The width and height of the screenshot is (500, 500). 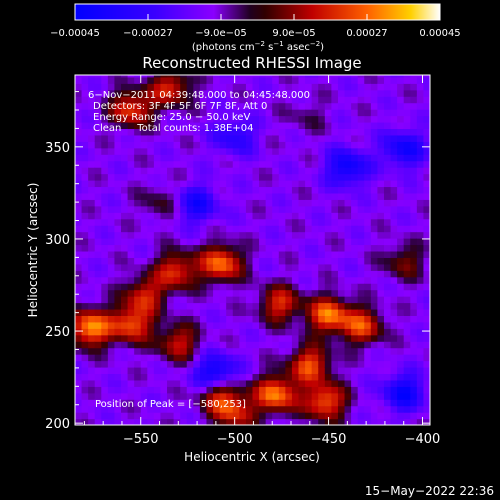 I want to click on annotation-time-range: 6−Nov−2011 04:39:48.000 to 04:45:48.000, so click(x=199, y=95).